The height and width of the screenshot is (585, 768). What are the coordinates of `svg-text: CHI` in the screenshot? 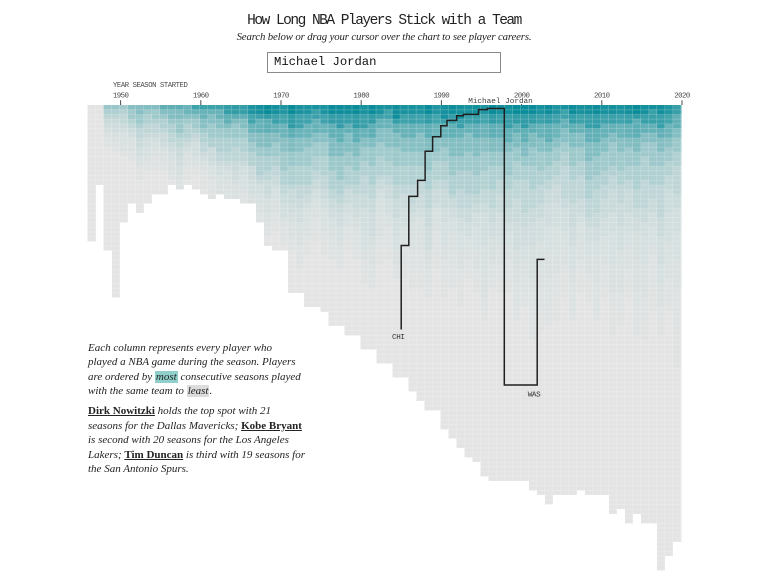 It's located at (398, 338).